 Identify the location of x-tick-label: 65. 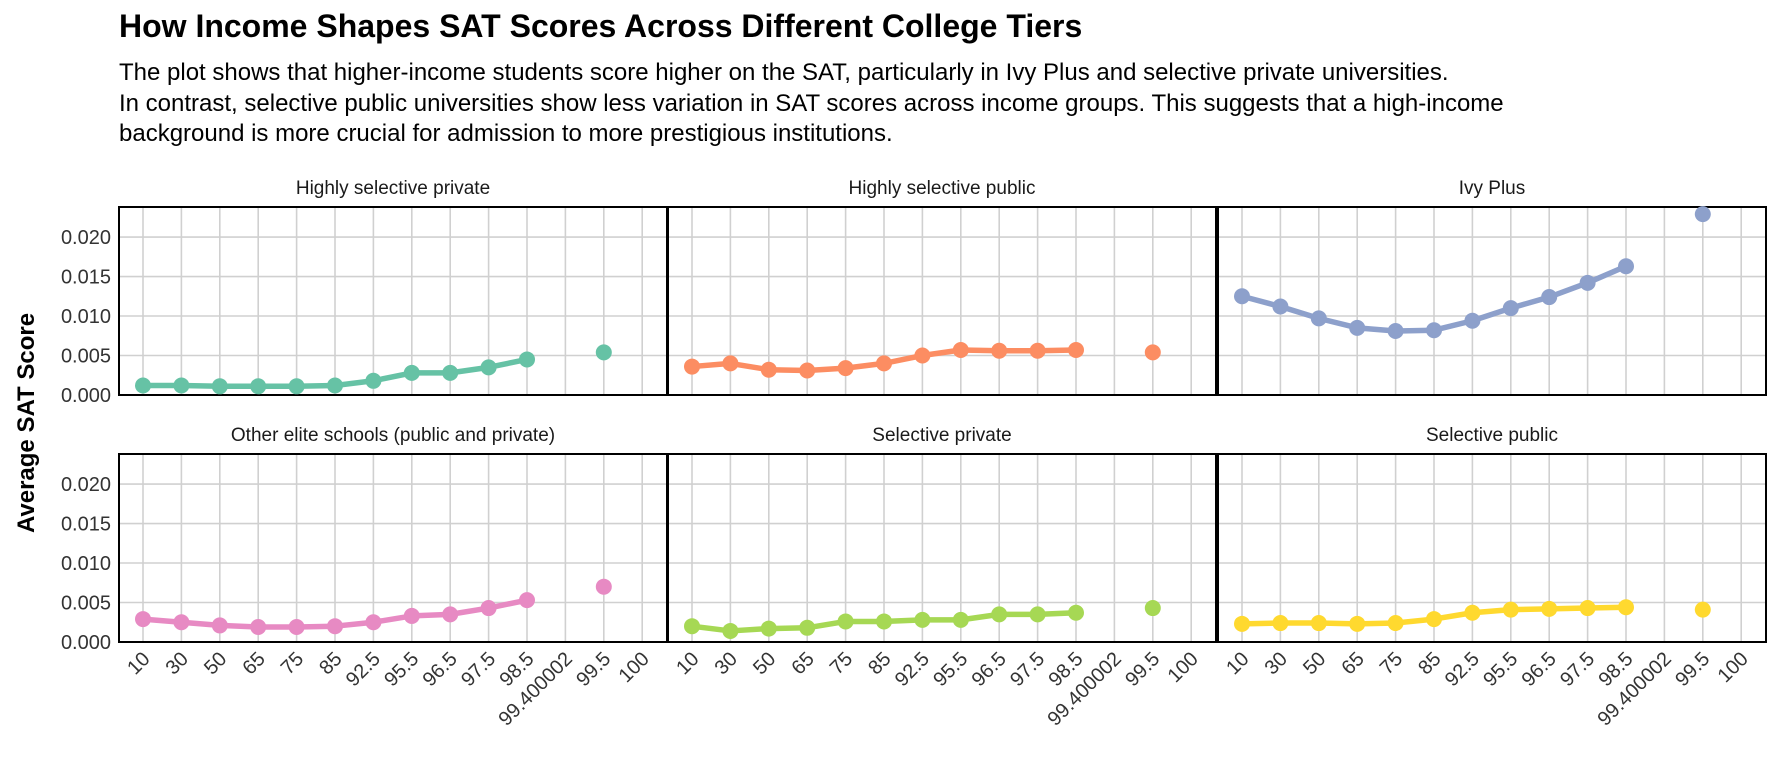
(1352, 663).